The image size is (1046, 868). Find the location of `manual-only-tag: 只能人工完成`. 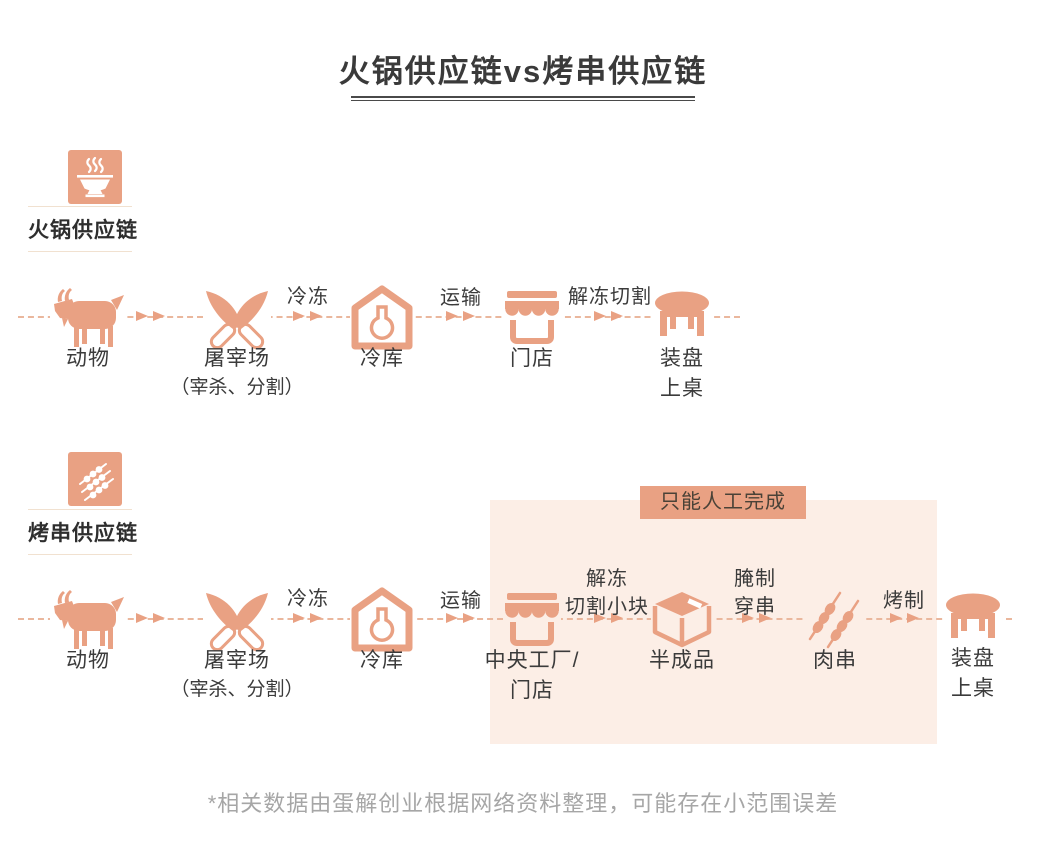

manual-only-tag: 只能人工完成 is located at coordinates (723, 502).